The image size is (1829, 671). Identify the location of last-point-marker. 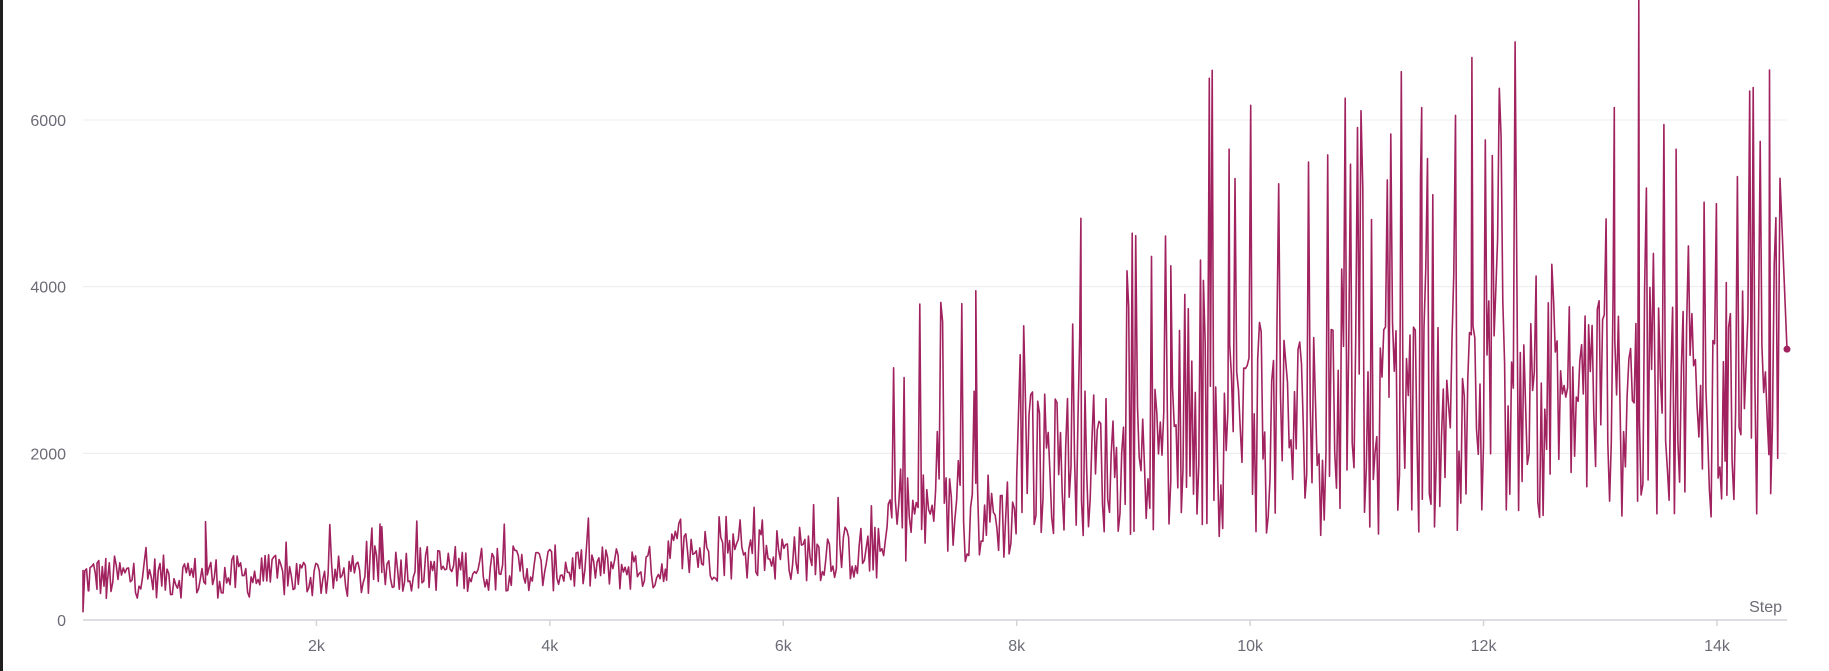
(1787, 349).